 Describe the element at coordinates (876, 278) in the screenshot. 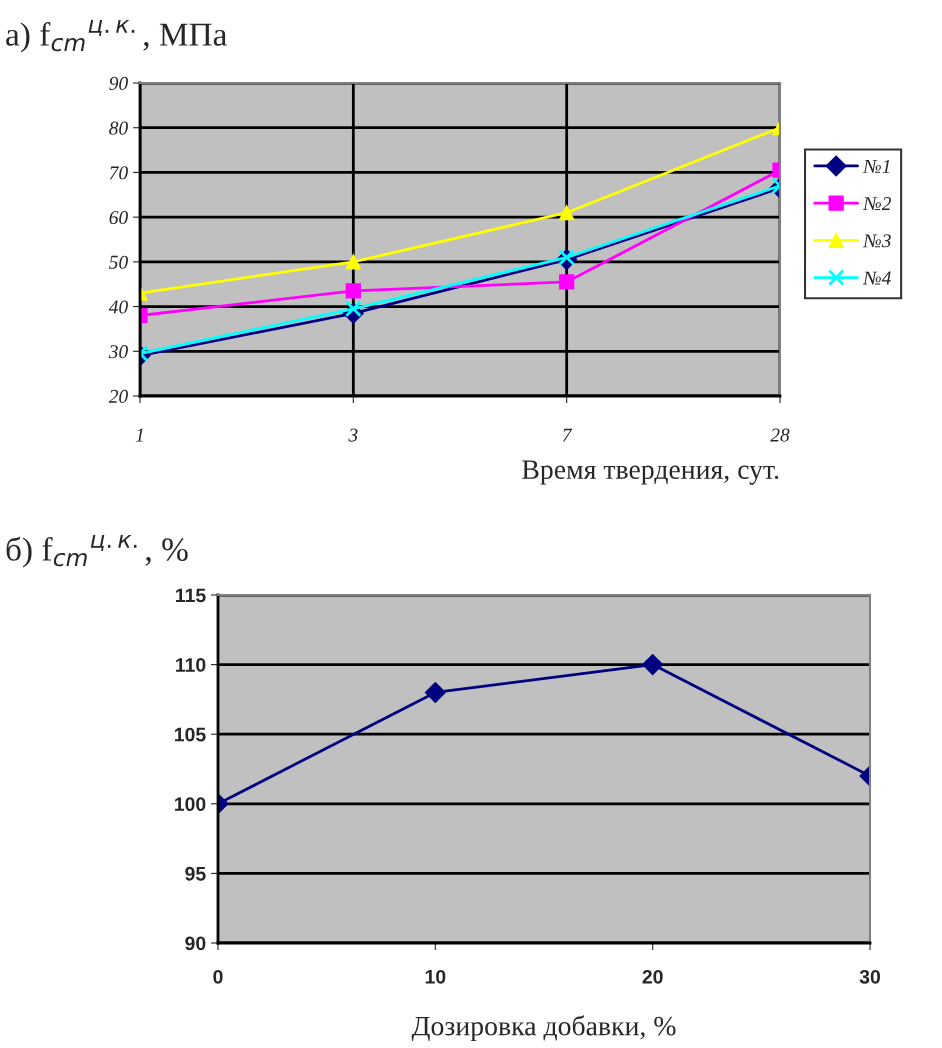

I see `legend-label: №4` at that location.